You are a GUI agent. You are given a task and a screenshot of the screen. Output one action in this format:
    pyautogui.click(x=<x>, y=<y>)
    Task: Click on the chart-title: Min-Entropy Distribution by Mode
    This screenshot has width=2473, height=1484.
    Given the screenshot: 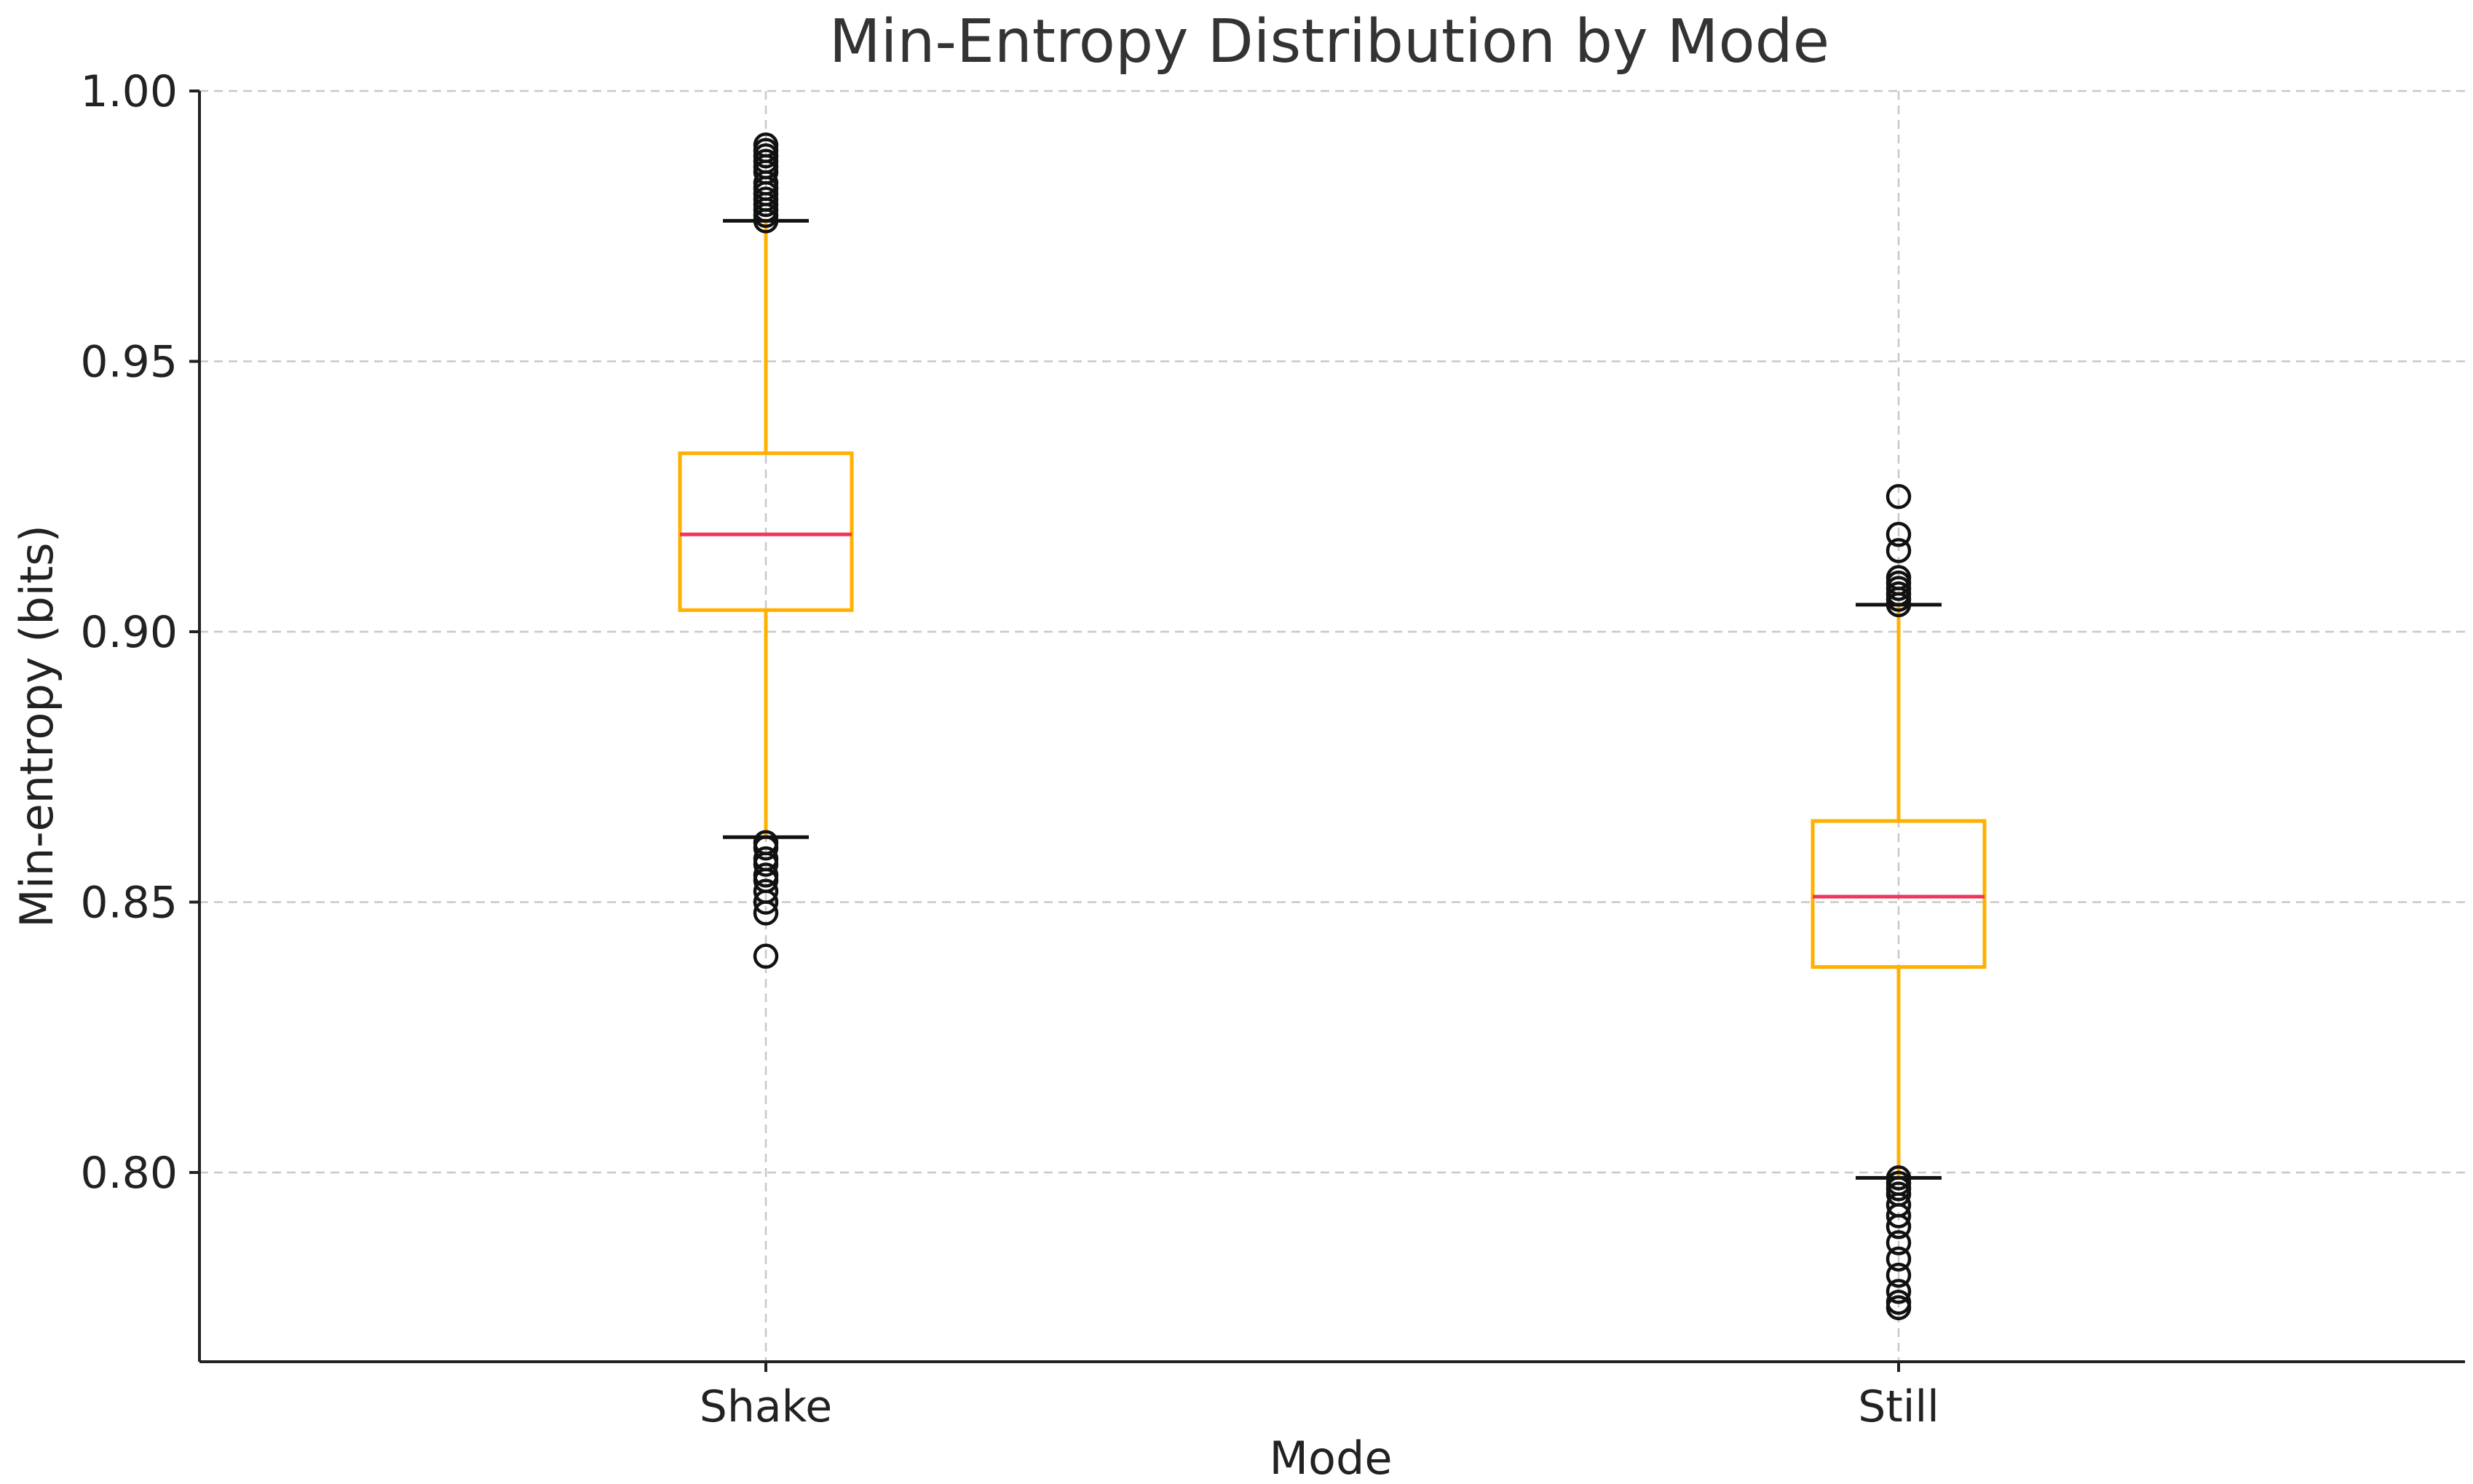 What is the action you would take?
    pyautogui.click(x=1329, y=41)
    